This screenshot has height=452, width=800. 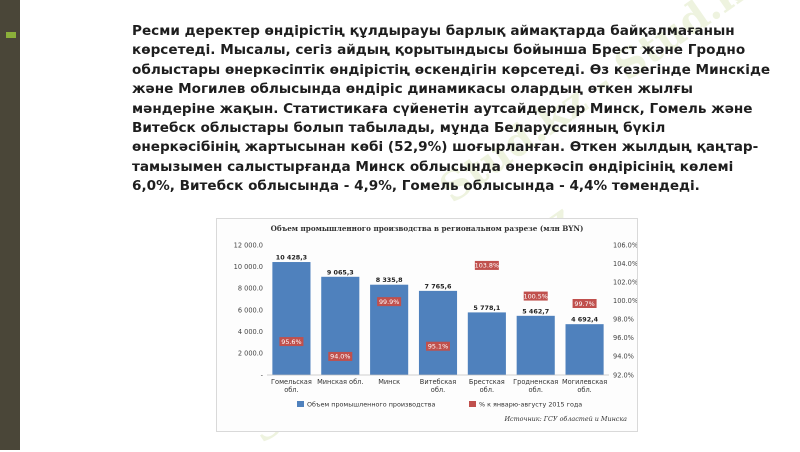 I want to click on y-right-tick-label: 98.0%, so click(x=623, y=320).